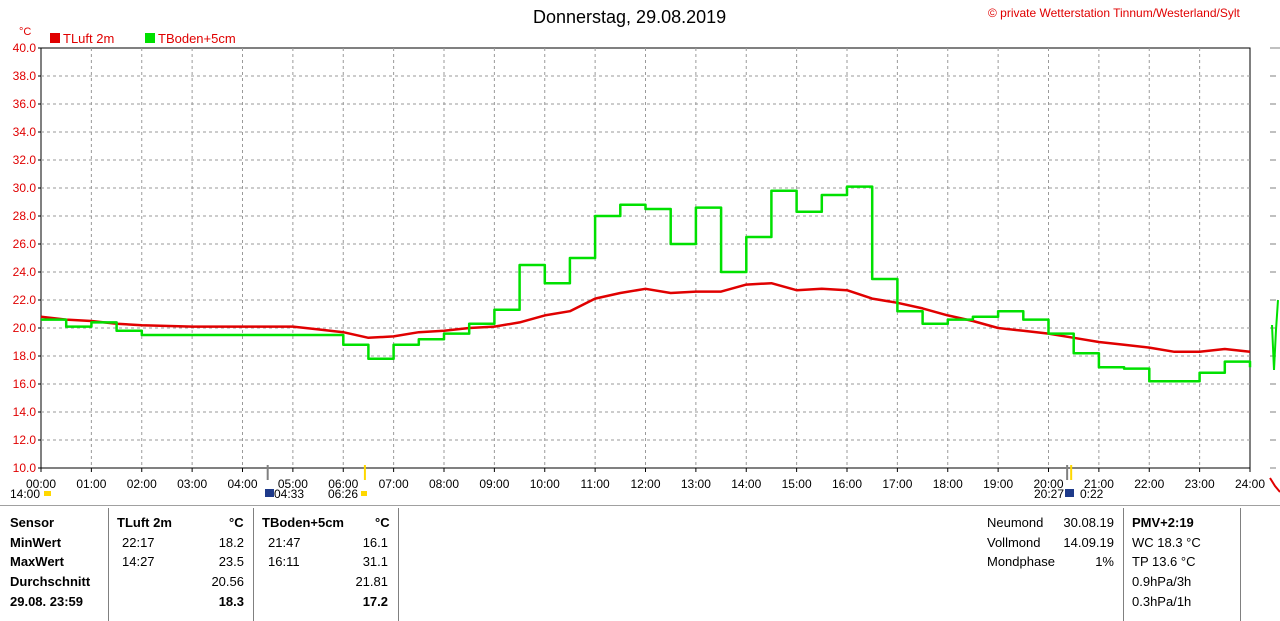 The width and height of the screenshot is (1280, 621). I want to click on marker-sunrise-time: 04:33, so click(289, 494).